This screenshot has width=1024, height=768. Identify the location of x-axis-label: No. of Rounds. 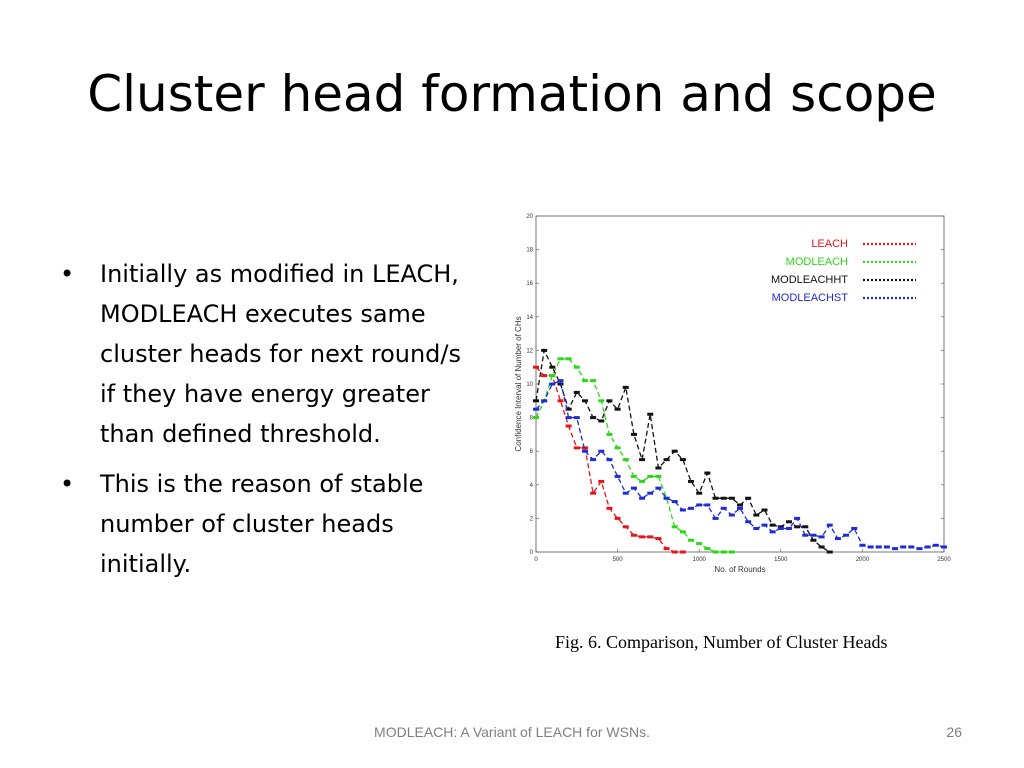
(739, 569).